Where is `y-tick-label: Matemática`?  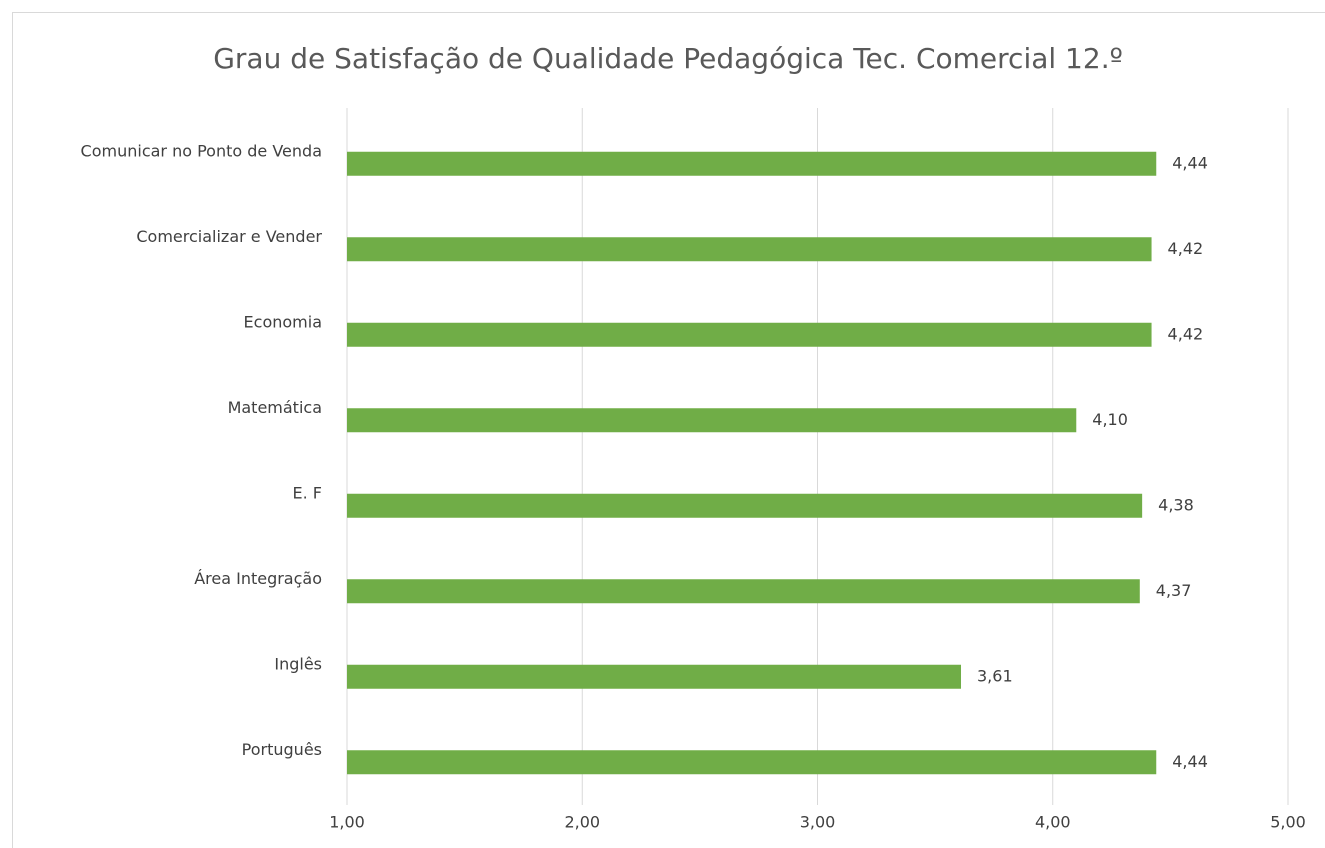 y-tick-label: Matemática is located at coordinates (275, 407).